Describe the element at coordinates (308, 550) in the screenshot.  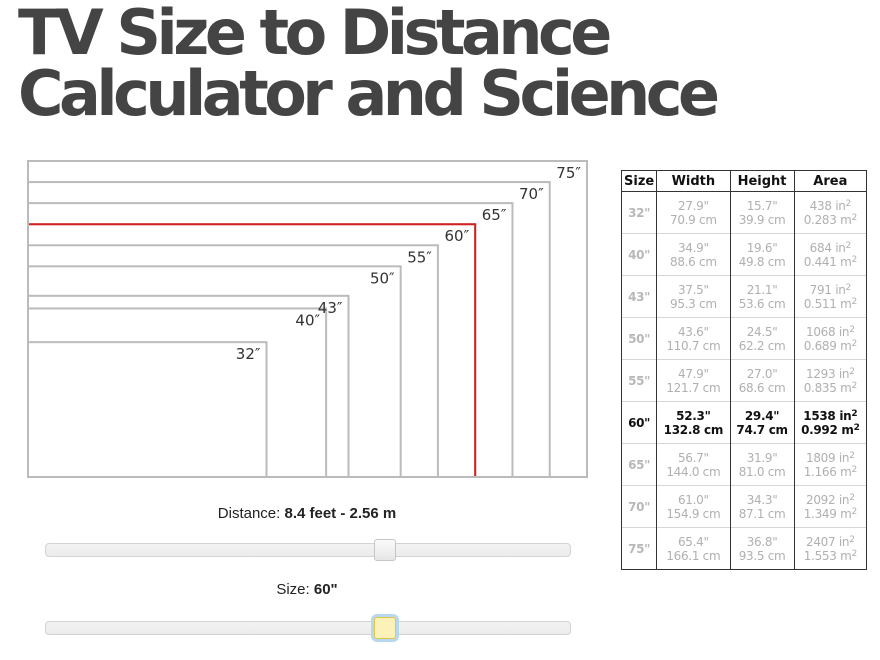
I see `distance-slider` at that location.